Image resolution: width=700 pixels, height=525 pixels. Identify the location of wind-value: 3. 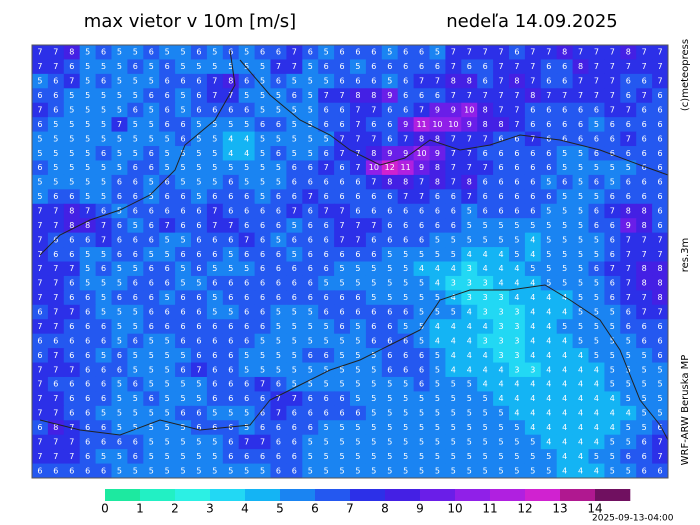
(516, 312).